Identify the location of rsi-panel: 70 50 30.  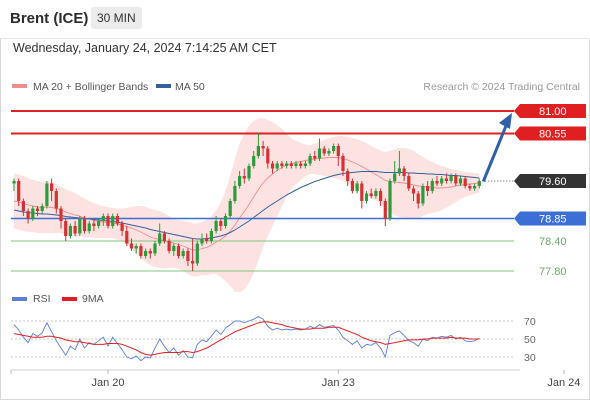
(273, 339).